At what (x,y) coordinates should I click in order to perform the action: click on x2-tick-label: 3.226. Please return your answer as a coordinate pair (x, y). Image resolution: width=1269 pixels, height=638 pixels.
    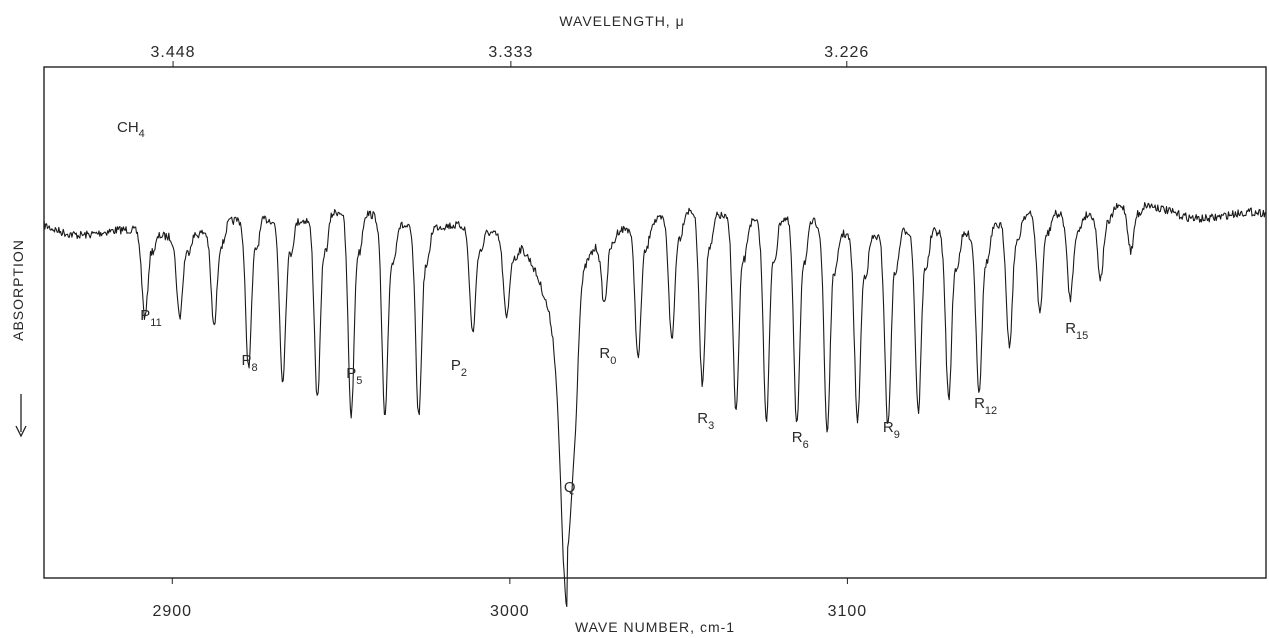
    Looking at the image, I should click on (846, 52).